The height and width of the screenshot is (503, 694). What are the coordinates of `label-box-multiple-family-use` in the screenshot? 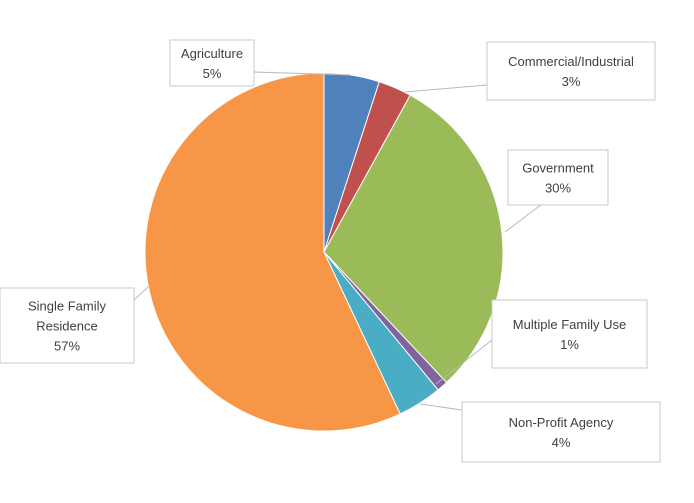 It's located at (569, 334).